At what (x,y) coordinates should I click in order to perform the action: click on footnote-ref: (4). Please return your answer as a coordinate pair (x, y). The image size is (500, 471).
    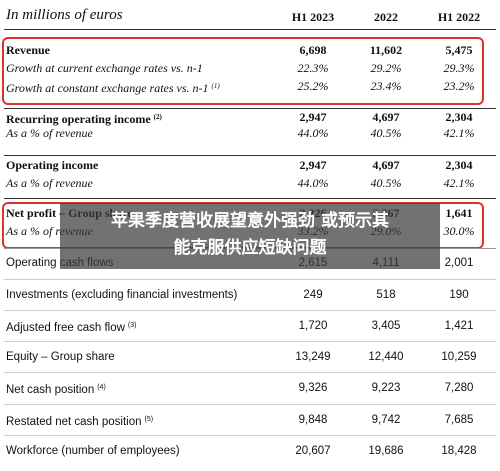
    Looking at the image, I should click on (101, 387).